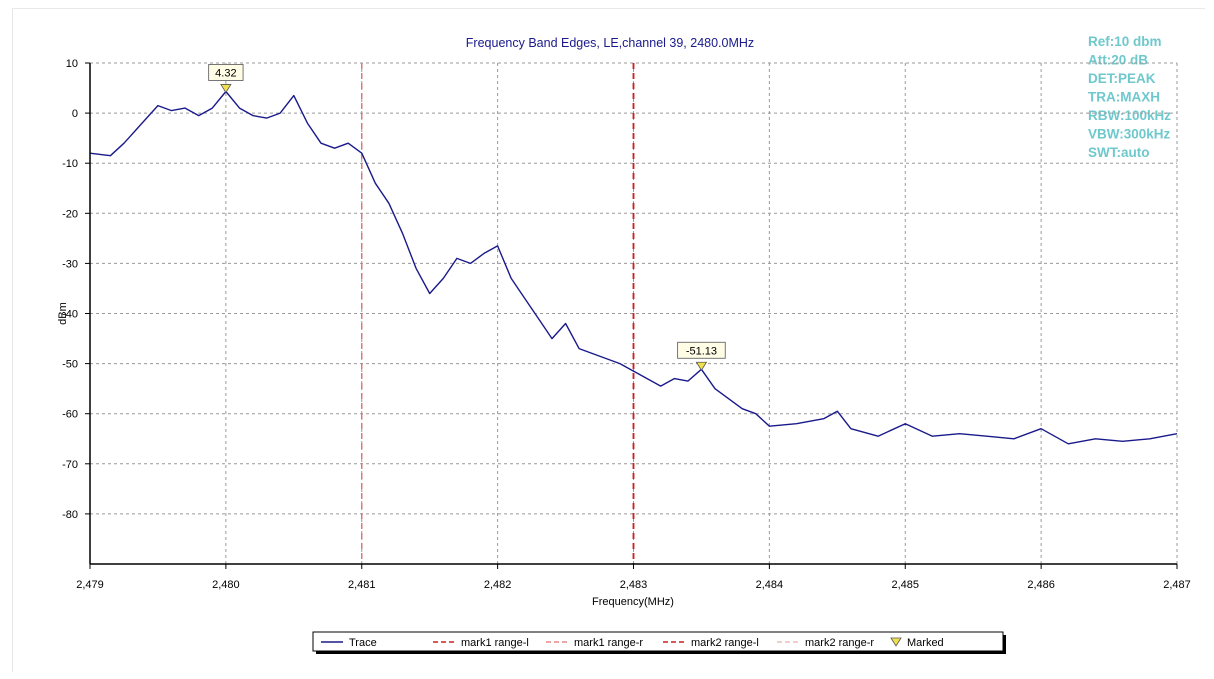  What do you see at coordinates (70, 315) in the screenshot?
I see `y-tick-label: -40` at bounding box center [70, 315].